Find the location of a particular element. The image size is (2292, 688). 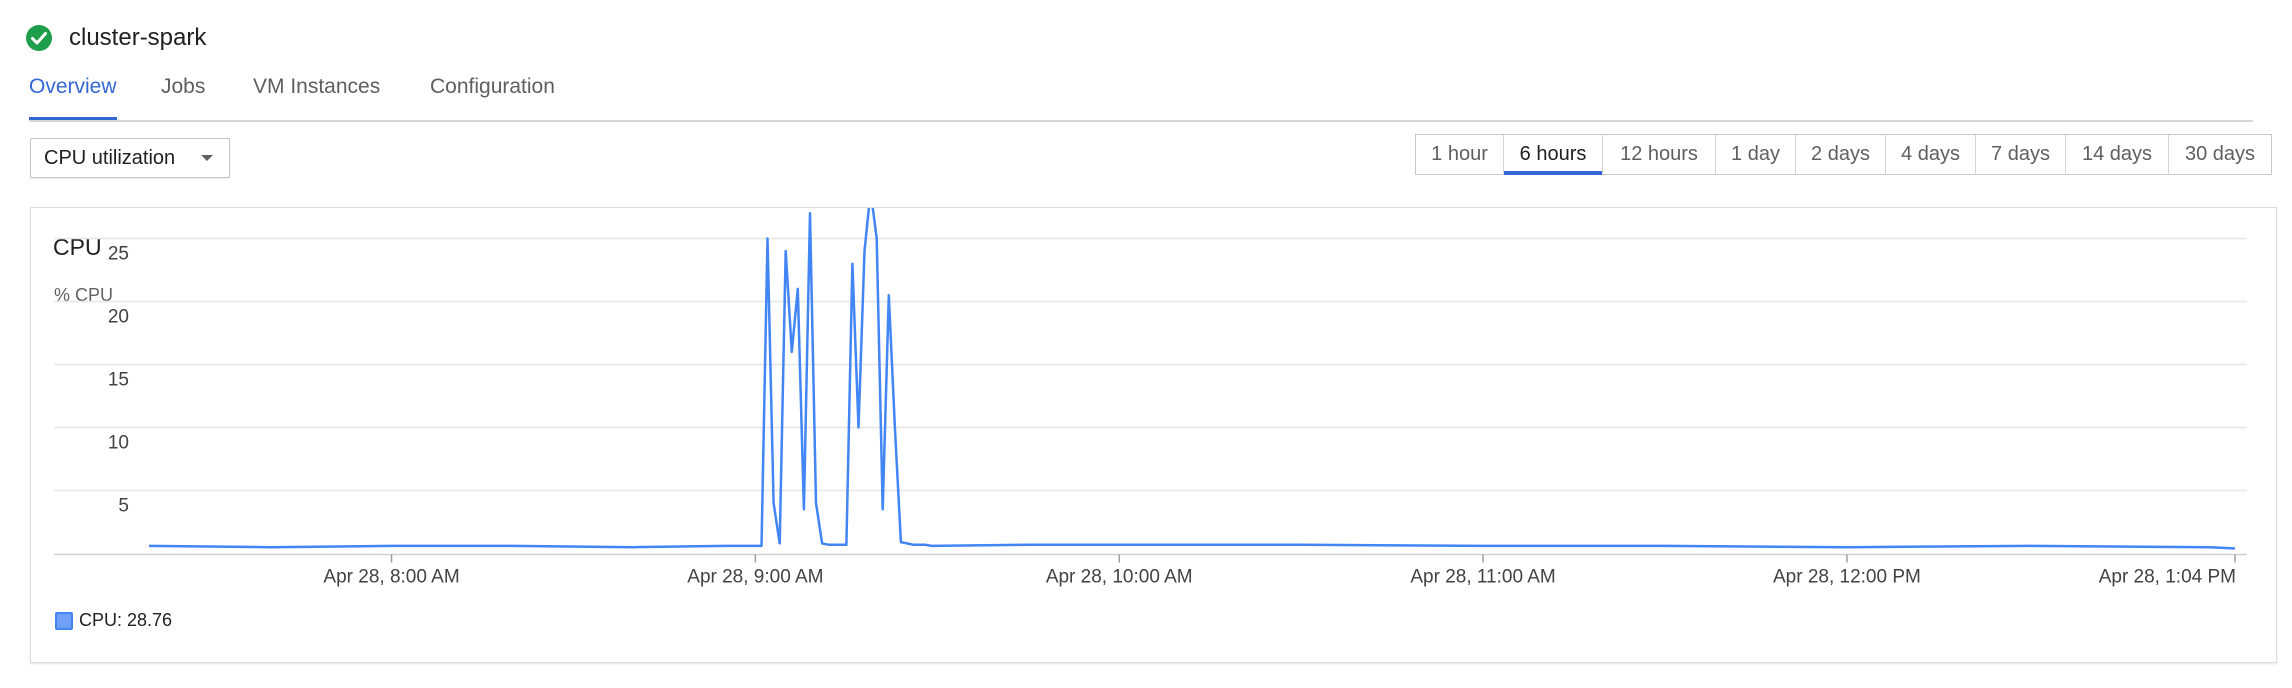

y-tick-label-25: 25 is located at coordinates (118, 254).